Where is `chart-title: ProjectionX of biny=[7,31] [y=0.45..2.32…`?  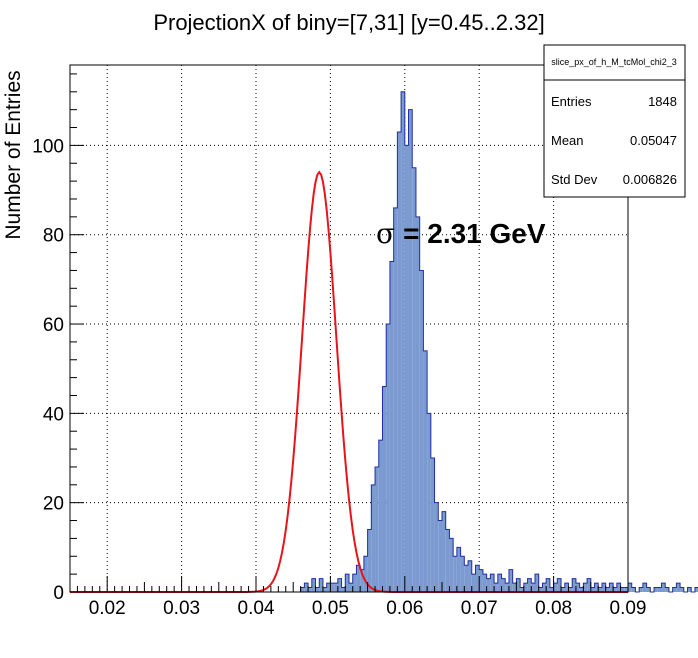
chart-title: ProjectionX of biny=[7,31] [y=0.45..2.32… is located at coordinates (348, 22).